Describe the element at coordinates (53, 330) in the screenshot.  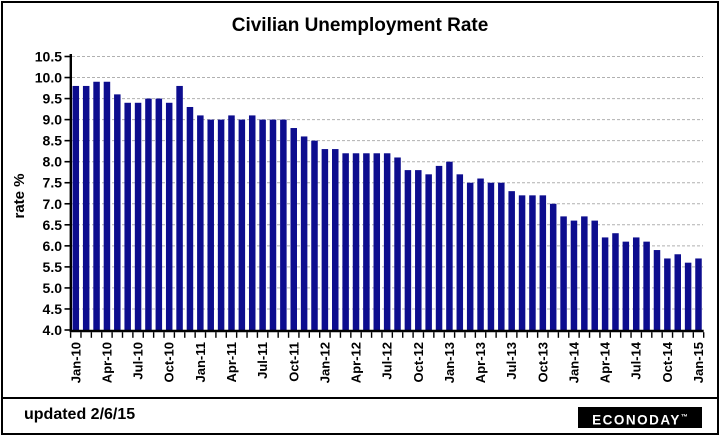
I see `y-tick-label: 4.0` at that location.